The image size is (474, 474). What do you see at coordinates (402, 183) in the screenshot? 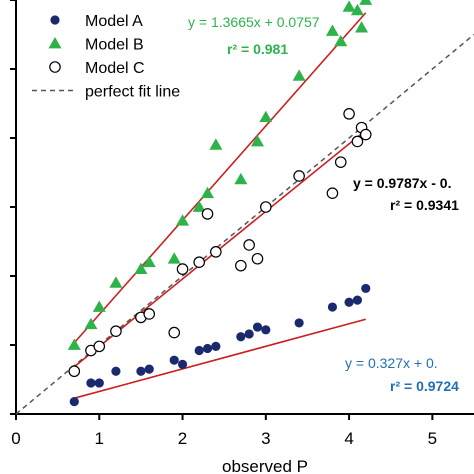
I see `equation-c-eq: y = 0.9787x - 0.` at bounding box center [402, 183].